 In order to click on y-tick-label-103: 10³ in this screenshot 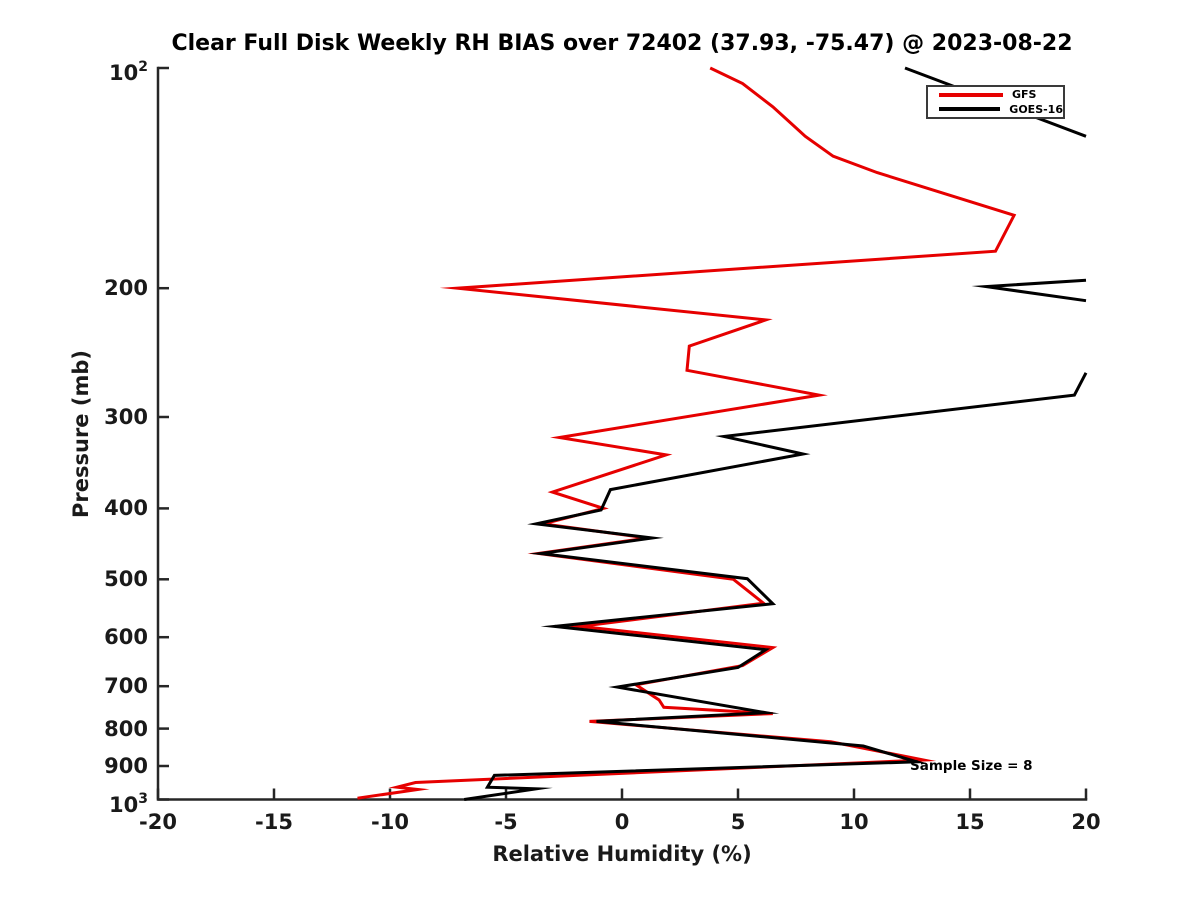, I will do `click(128, 804)`.